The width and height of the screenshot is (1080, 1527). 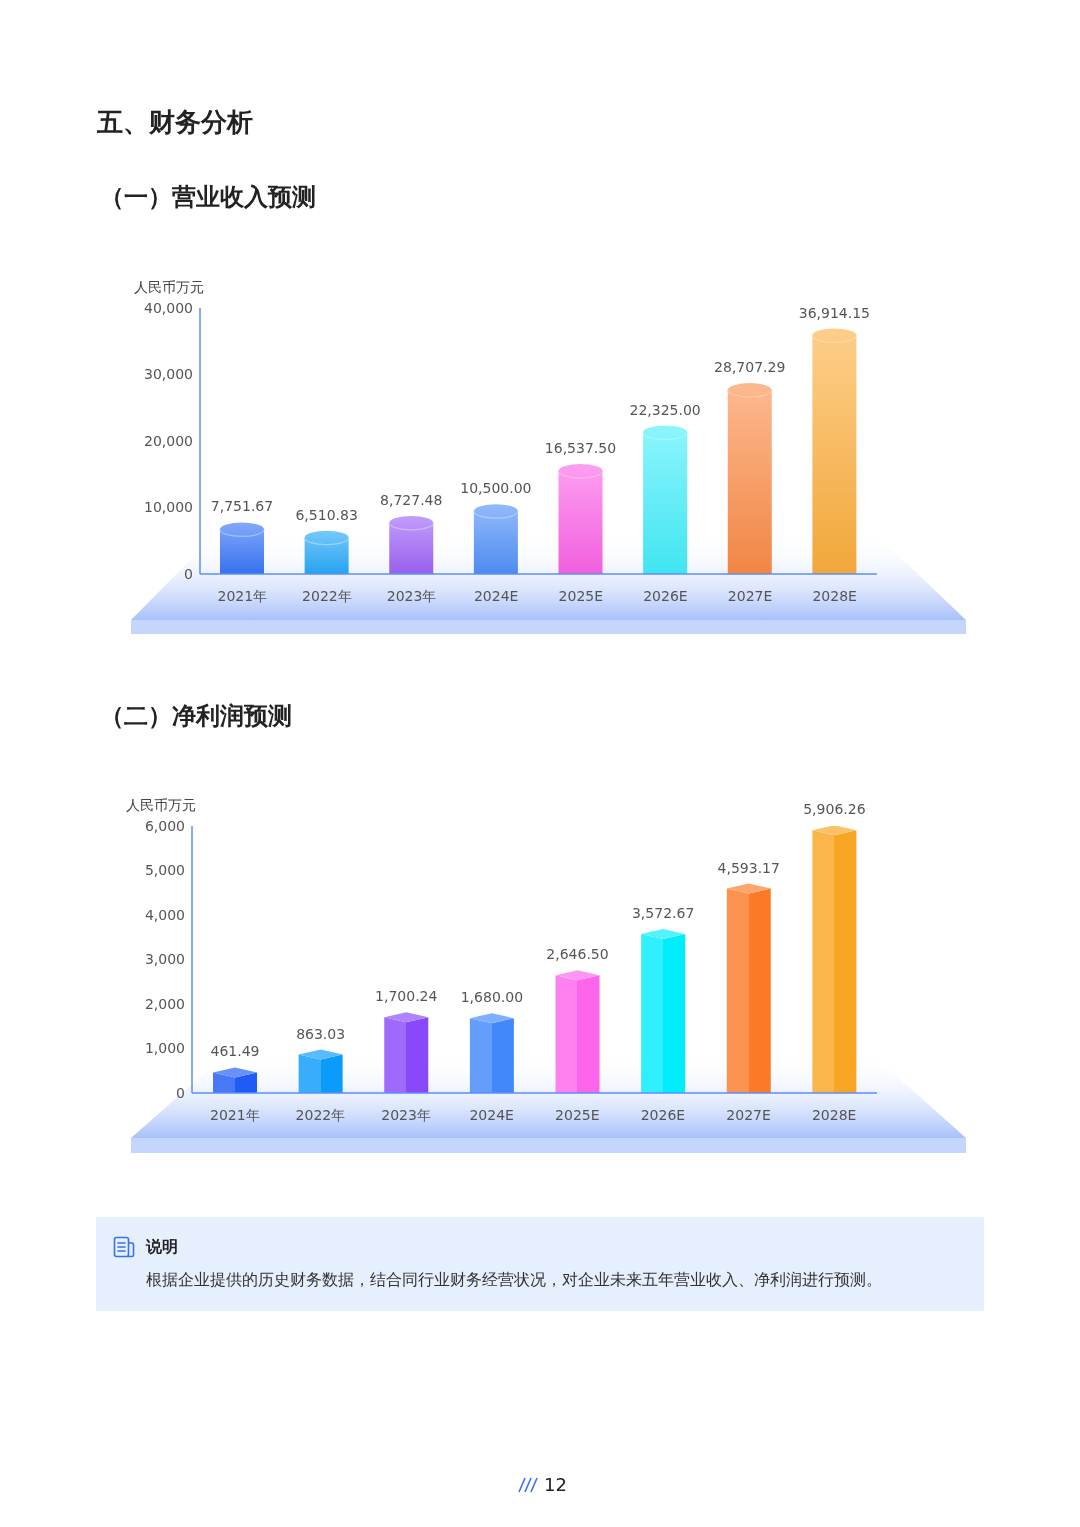 I want to click on data-label: 461.49, so click(x=235, y=1051).